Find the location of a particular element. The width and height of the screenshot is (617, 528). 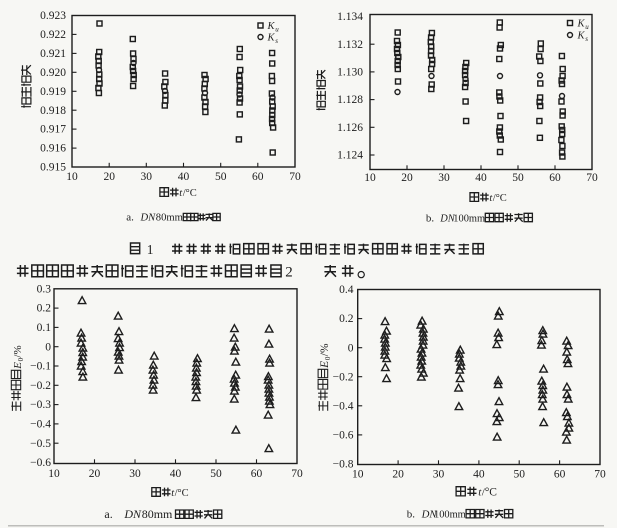

svg-text: 1.130 is located at coordinates (350, 73).